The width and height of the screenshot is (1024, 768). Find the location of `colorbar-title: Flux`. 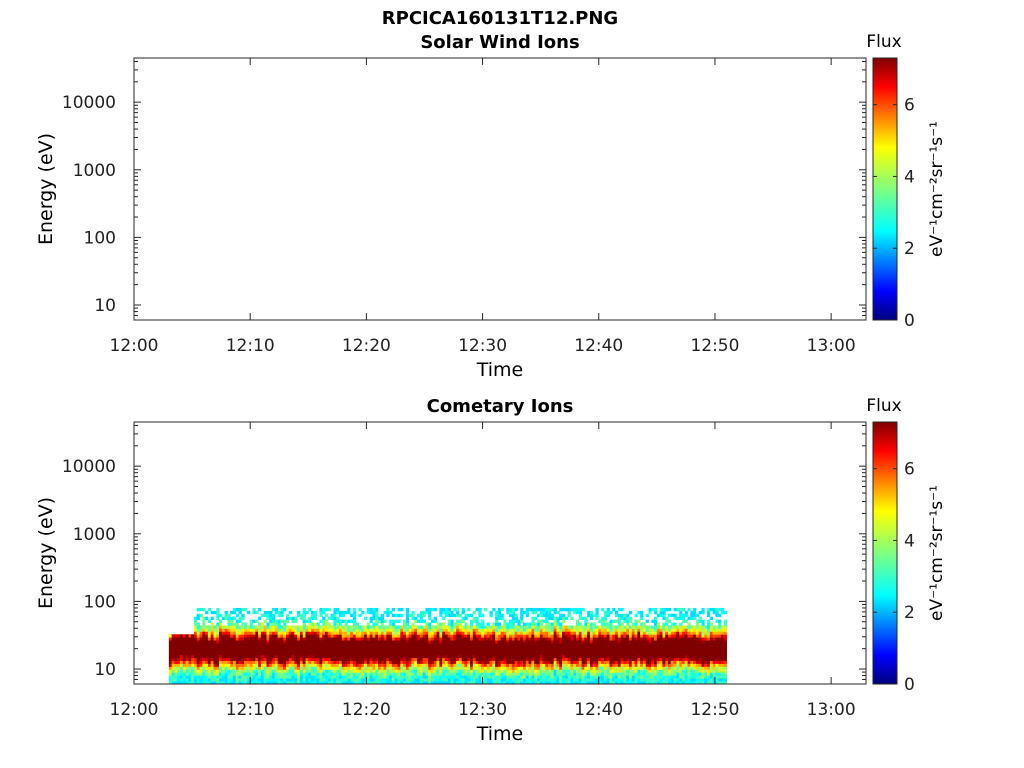

colorbar-title: Flux is located at coordinates (883, 42).